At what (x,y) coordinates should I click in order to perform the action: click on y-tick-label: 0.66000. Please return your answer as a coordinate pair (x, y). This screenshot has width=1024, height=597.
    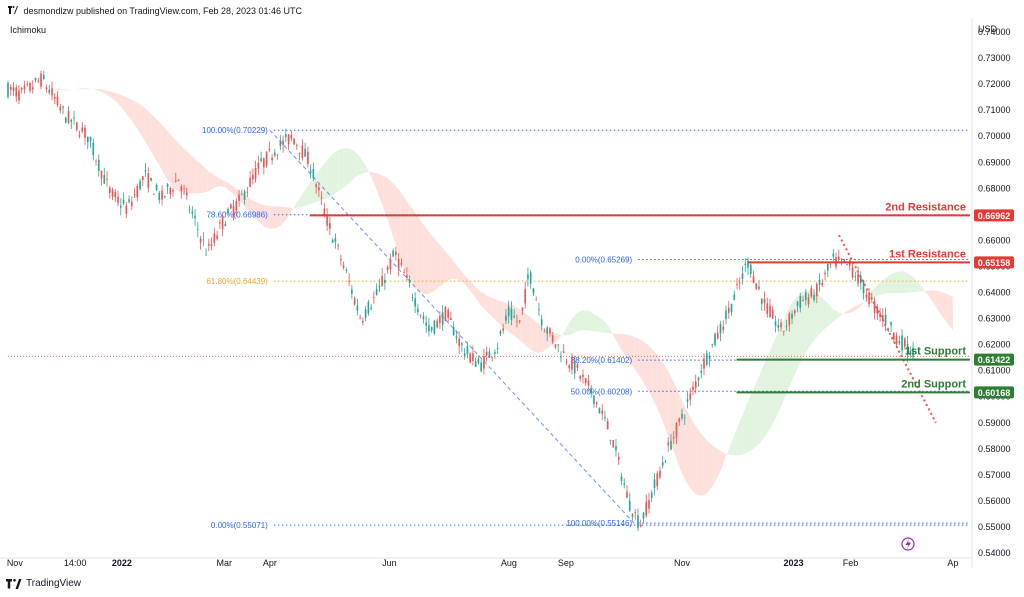
    Looking at the image, I should click on (994, 240).